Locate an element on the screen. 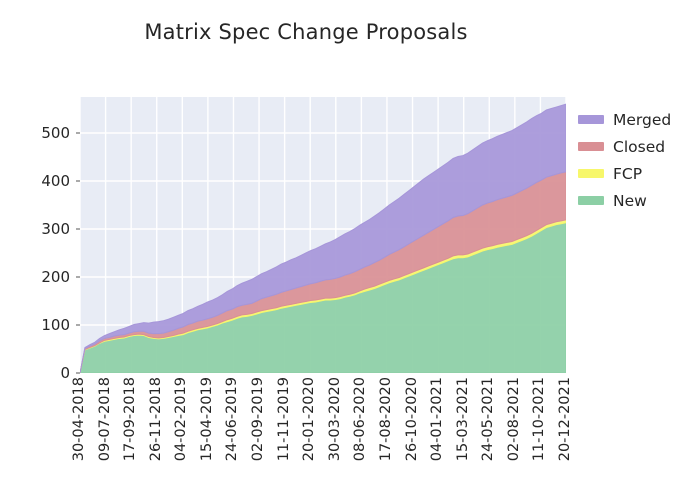  x-tick-label: 02-09-2019 is located at coordinates (258, 419).